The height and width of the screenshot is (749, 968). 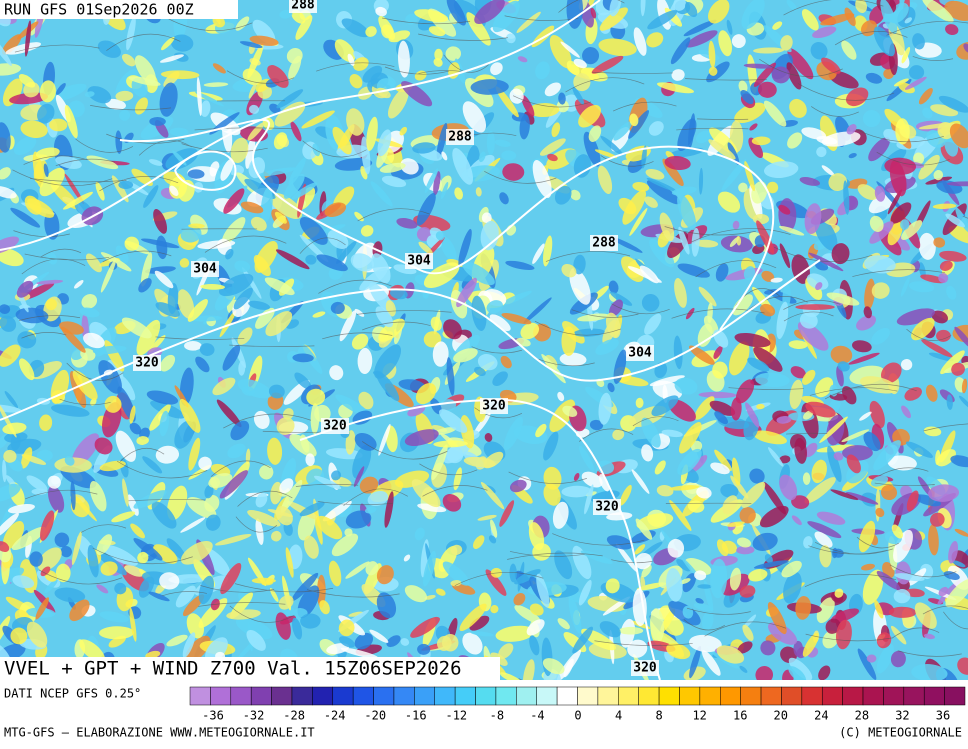 What do you see at coordinates (862, 716) in the screenshot?
I see `colorbar-tick-label: 28` at bounding box center [862, 716].